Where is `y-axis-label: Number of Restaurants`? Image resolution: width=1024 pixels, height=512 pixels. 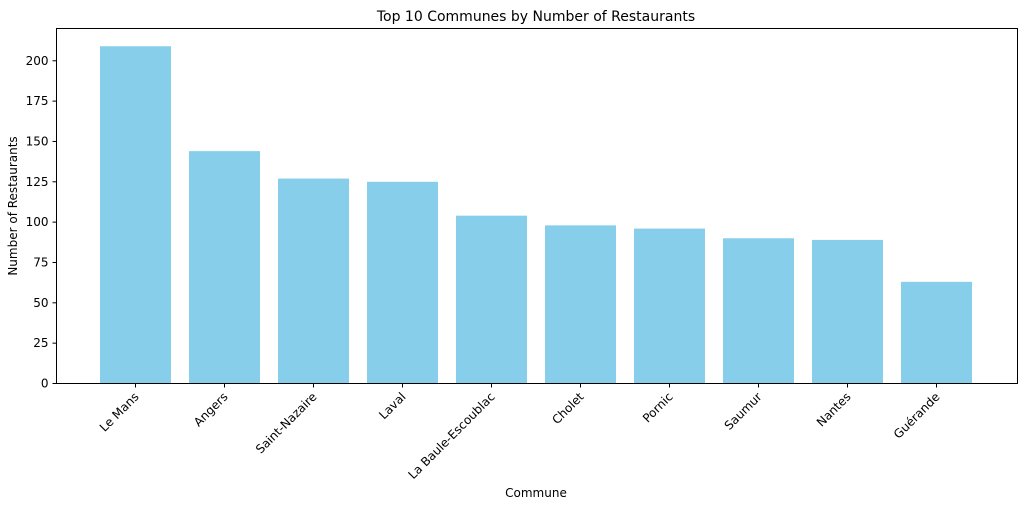 y-axis-label: Number of Restaurants is located at coordinates (13, 205).